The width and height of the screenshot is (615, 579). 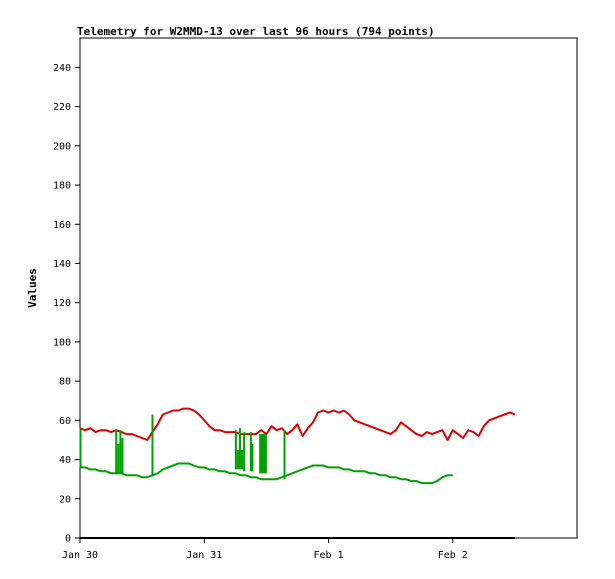 I want to click on x-tick-label: Feb 2, so click(x=453, y=555).